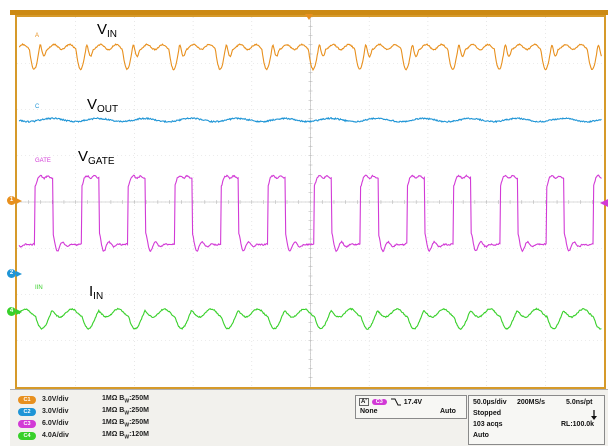 This screenshot has height=448, width=615. I want to click on vout-label: VOUT, so click(103, 105).